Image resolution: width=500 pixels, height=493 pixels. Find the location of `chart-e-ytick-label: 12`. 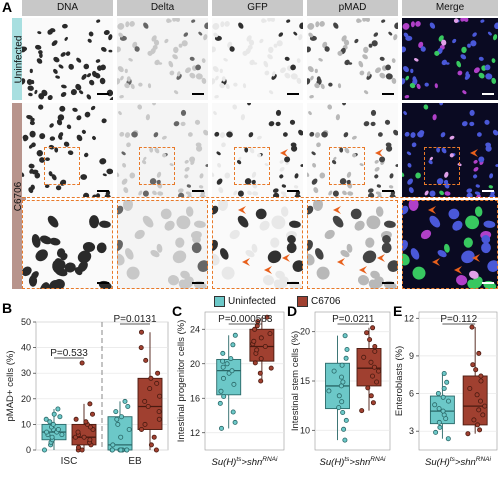

chart-e-ytick-label: 12 is located at coordinates (409, 318).